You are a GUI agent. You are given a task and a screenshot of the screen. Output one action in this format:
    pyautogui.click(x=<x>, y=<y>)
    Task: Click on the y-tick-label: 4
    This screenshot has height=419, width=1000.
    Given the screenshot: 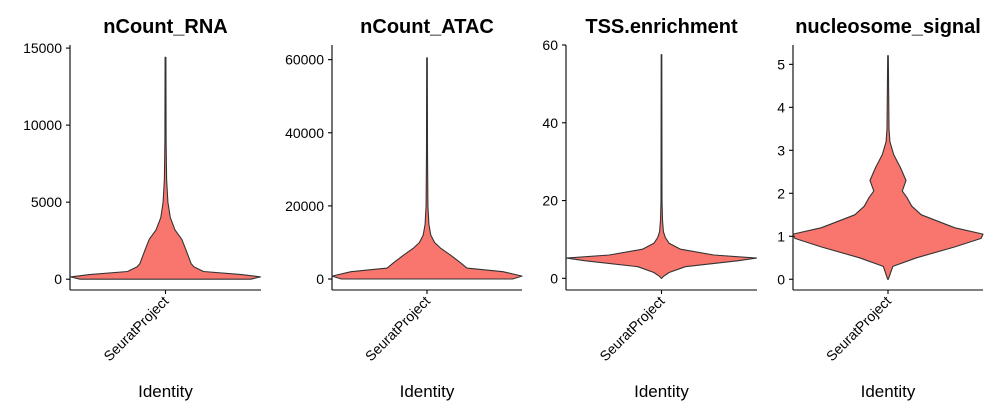 What is the action you would take?
    pyautogui.click(x=781, y=107)
    